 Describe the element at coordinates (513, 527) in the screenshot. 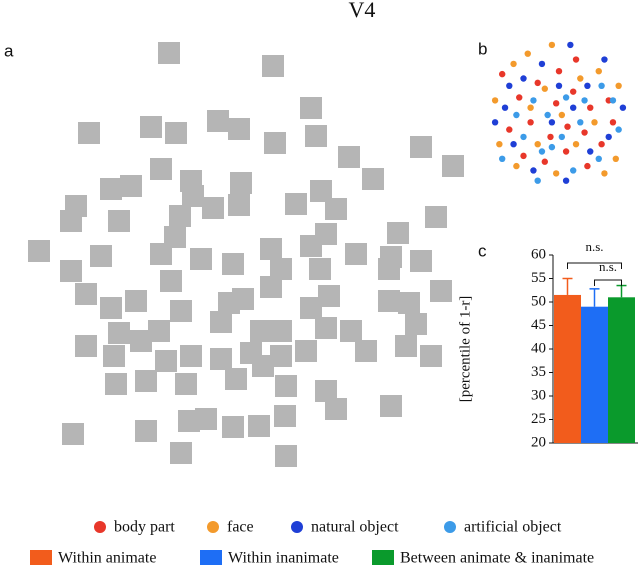

I see `legend-label: artificial object` at that location.